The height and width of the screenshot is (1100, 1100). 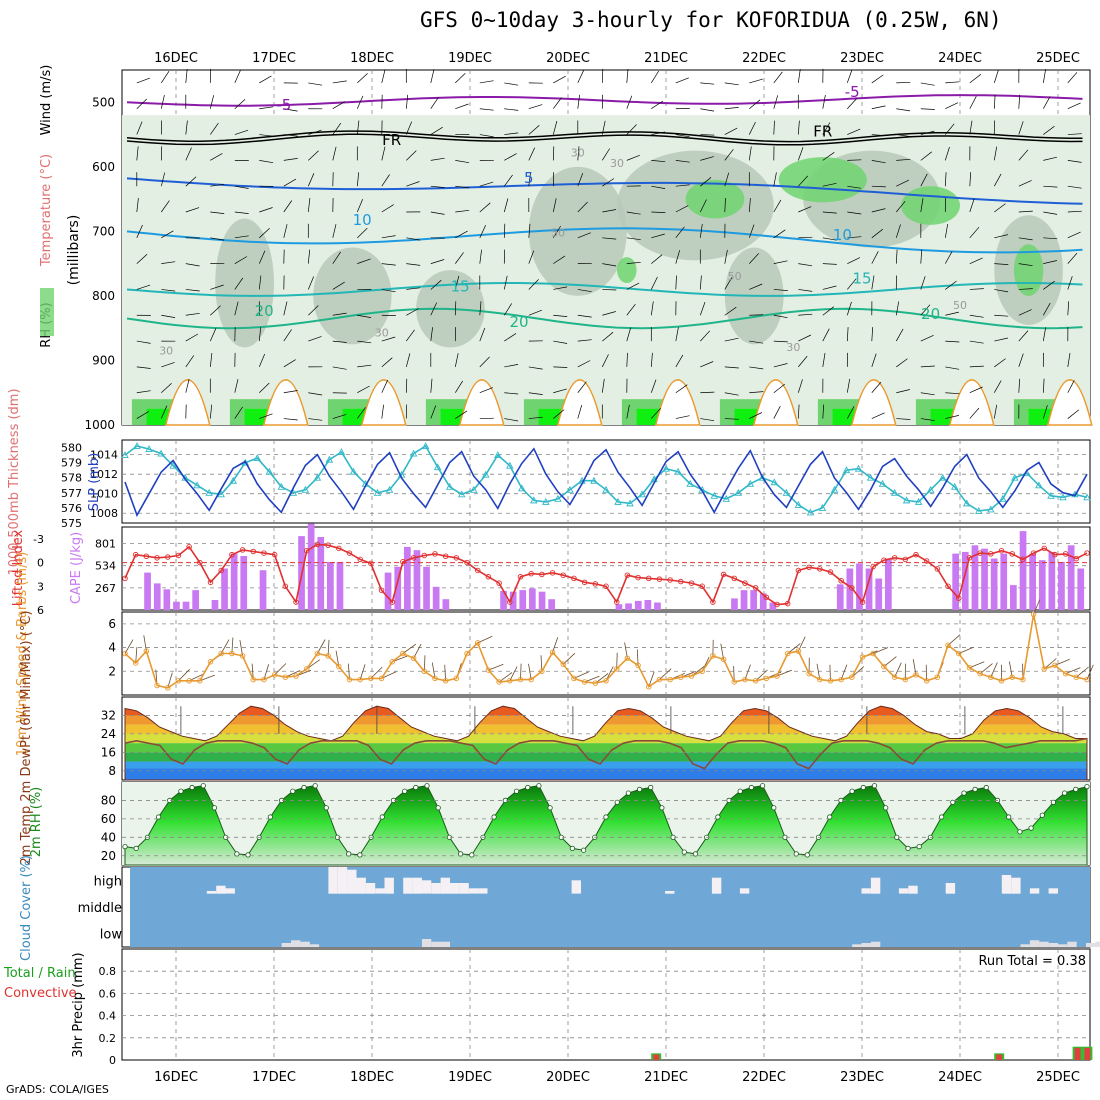 I want to click on boundary-layer-bubble, so click(x=285, y=402).